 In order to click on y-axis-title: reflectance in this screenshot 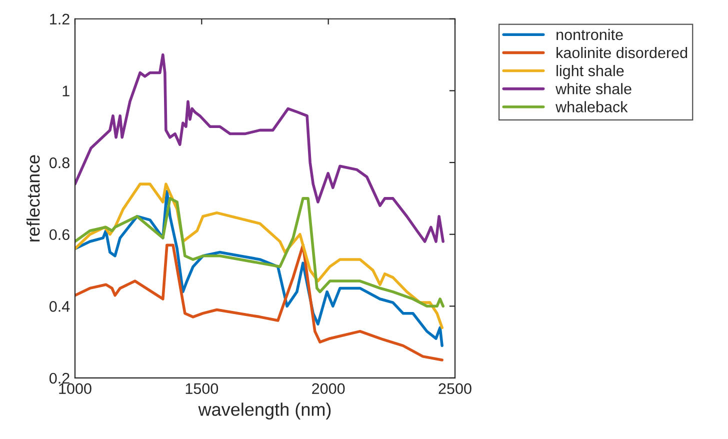, I will do `click(33, 198)`.